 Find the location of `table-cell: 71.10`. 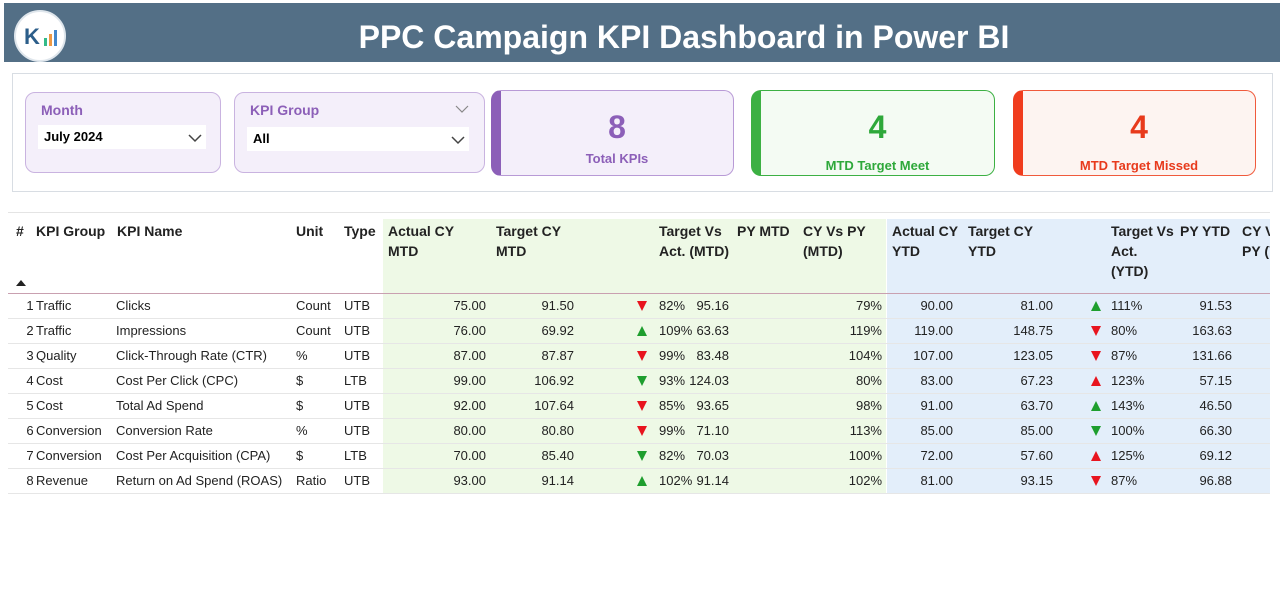

table-cell: 71.10 is located at coordinates (712, 430).